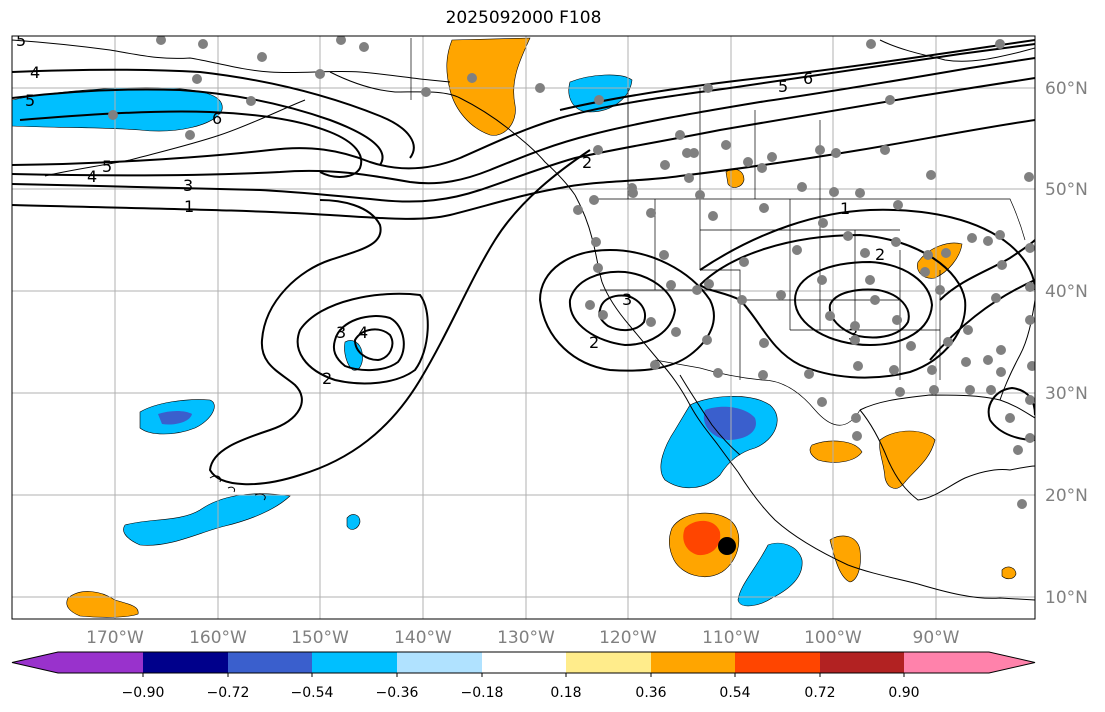  Describe the element at coordinates (353, 522) in the screenshot. I see `shade-negative-small-b` at that location.